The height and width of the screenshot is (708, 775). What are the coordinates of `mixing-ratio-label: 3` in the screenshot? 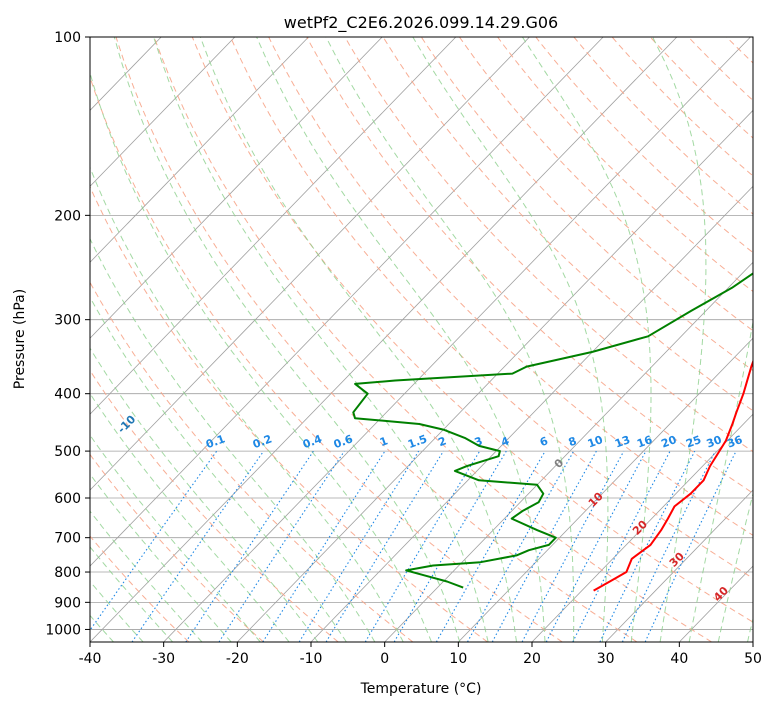 It's located at (479, 441).